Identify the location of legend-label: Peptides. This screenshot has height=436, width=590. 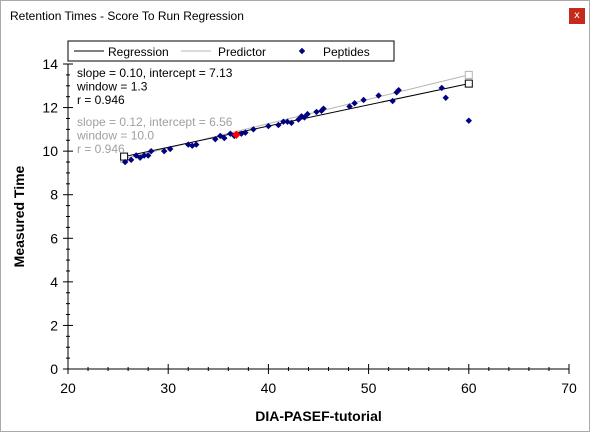
(346, 52).